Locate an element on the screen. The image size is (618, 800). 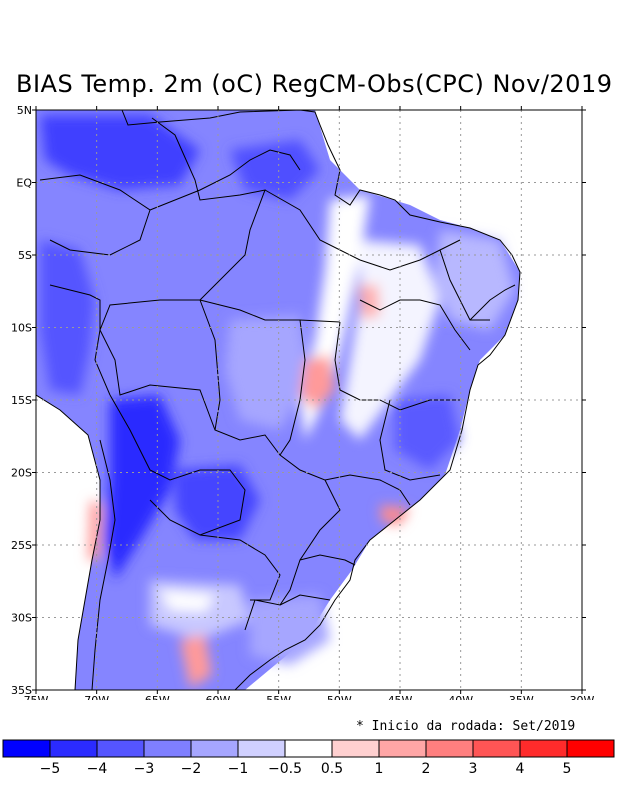
venezuela-border is located at coordinates (225, 180).